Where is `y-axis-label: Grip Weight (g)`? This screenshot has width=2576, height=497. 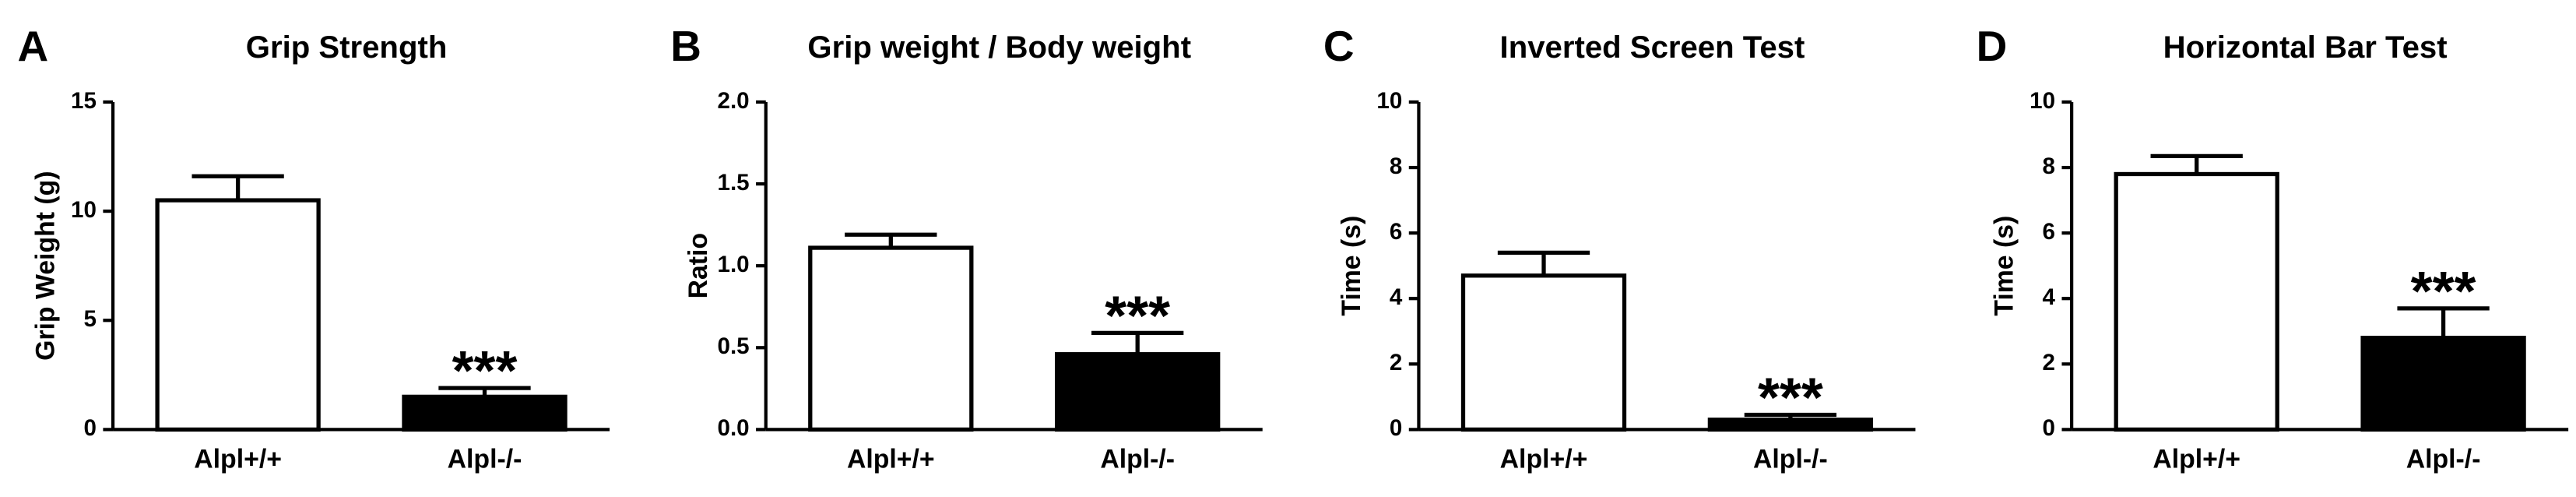
y-axis-label: Grip Weight (g) is located at coordinates (45, 265).